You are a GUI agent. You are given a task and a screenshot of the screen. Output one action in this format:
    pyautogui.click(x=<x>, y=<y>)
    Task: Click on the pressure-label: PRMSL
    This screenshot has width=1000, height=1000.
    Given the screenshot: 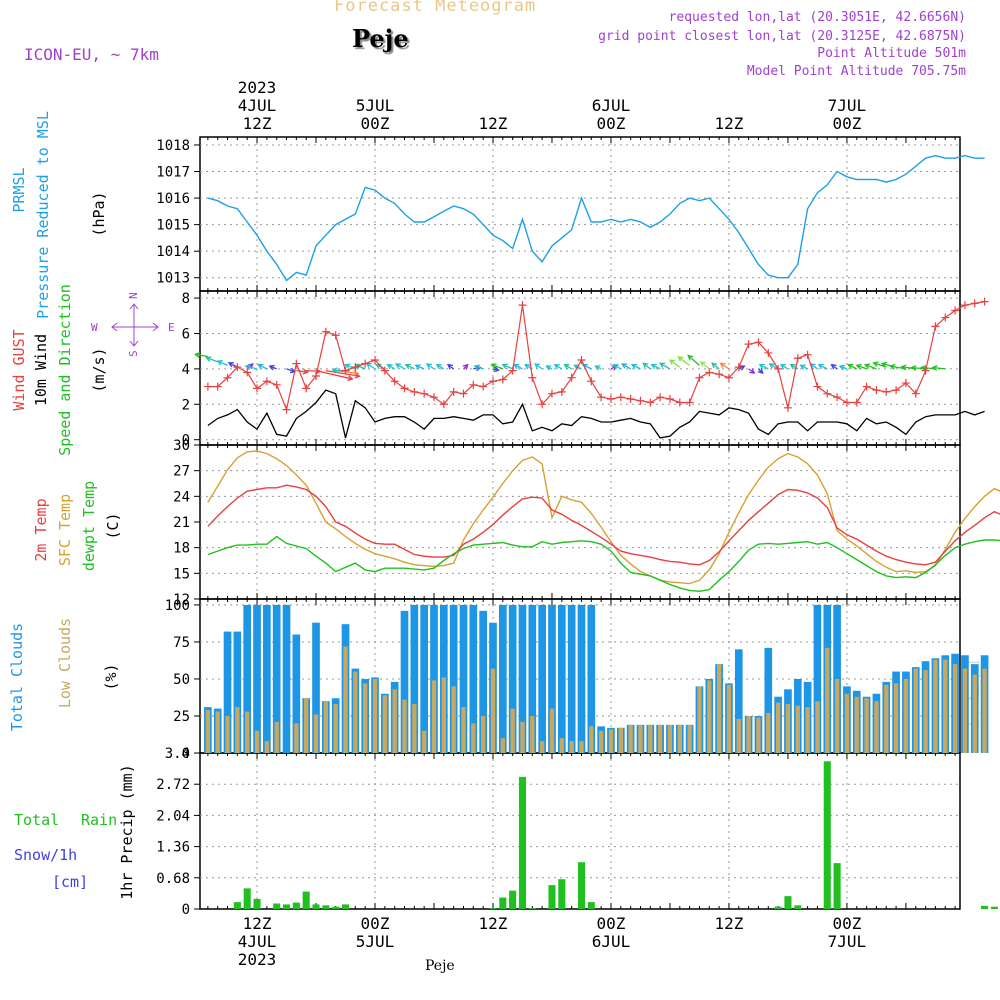 What is the action you would take?
    pyautogui.click(x=19, y=189)
    